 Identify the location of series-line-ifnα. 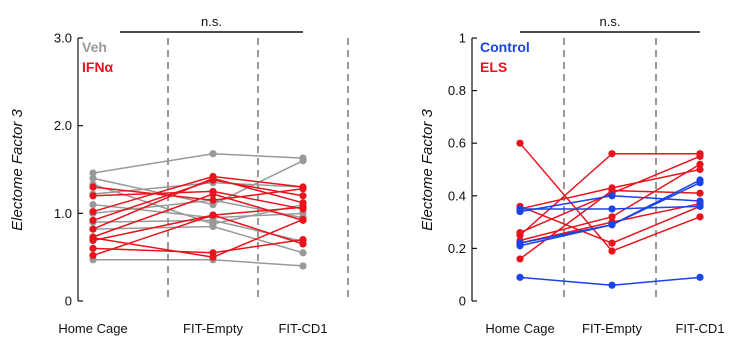
(198, 246).